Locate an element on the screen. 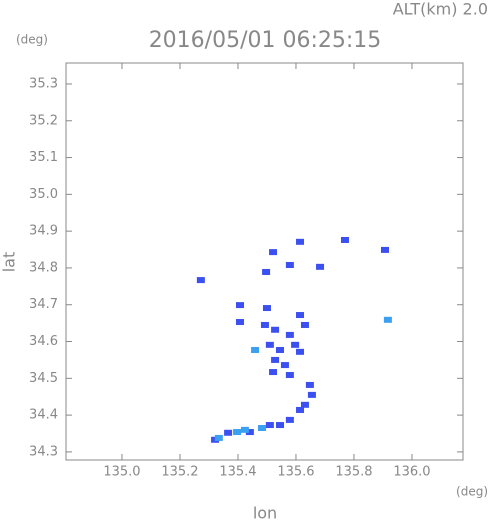 Image resolution: width=491 pixels, height=521 pixels. y-tick-label: 34.8 is located at coordinates (43, 267).